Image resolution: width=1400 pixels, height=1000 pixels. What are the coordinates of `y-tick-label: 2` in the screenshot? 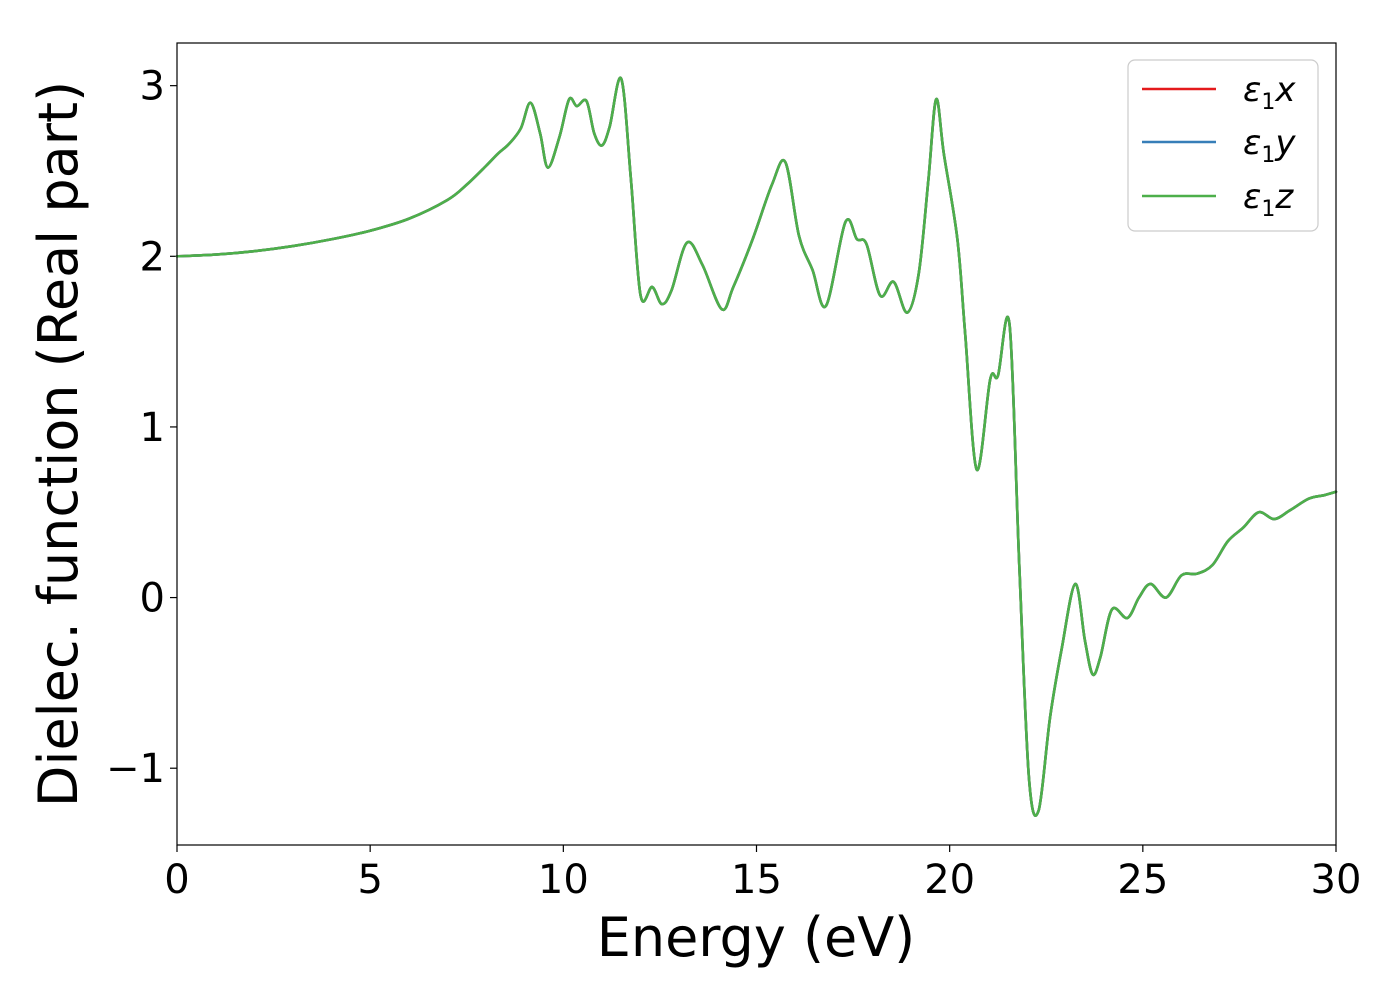 It's located at (152, 257).